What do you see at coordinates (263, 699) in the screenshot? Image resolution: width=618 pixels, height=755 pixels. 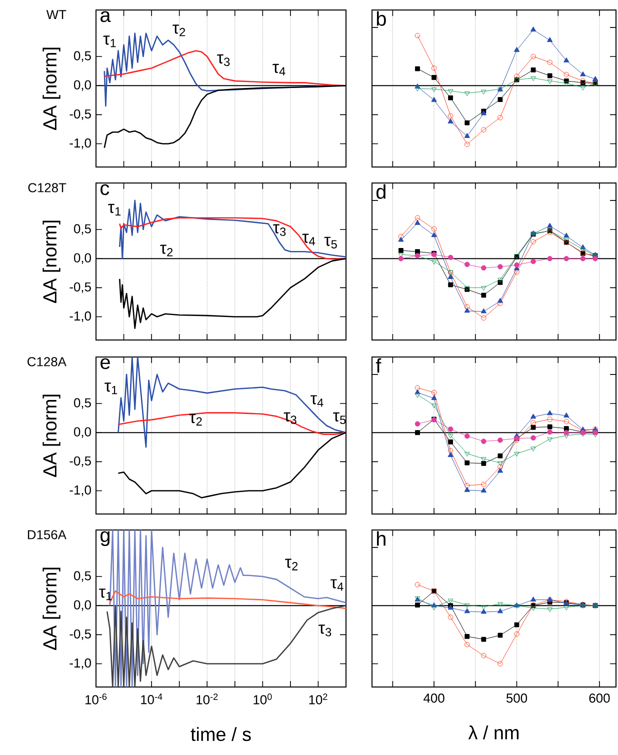 I see `x-tick-label: 10$^{0}$` at bounding box center [263, 699].